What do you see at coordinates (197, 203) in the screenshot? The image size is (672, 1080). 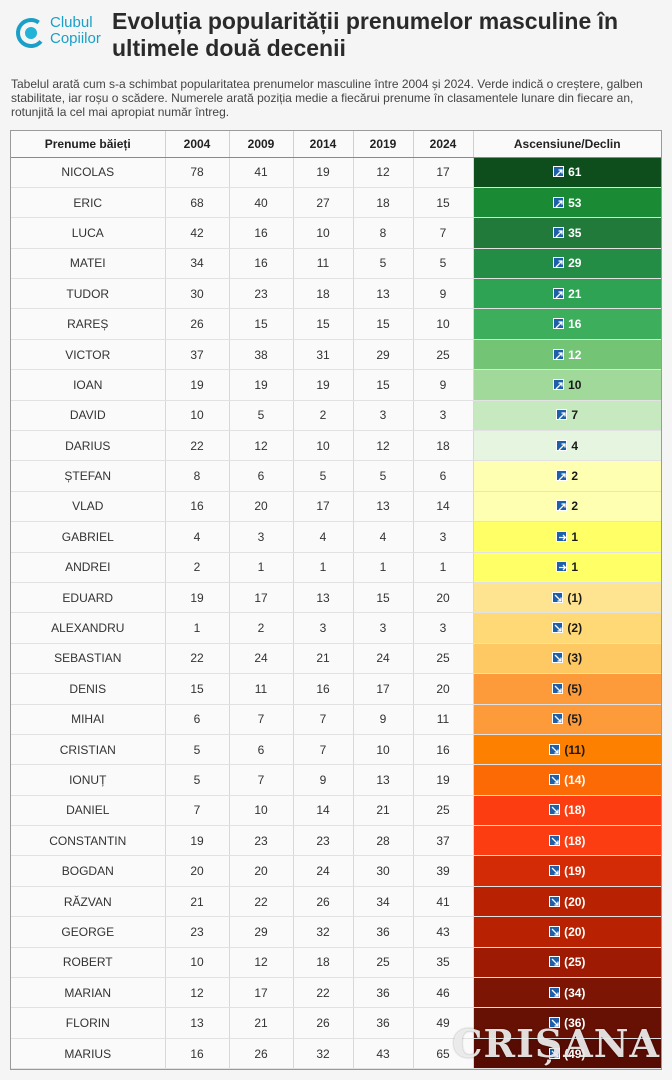 I see `rank-cell: 68` at bounding box center [197, 203].